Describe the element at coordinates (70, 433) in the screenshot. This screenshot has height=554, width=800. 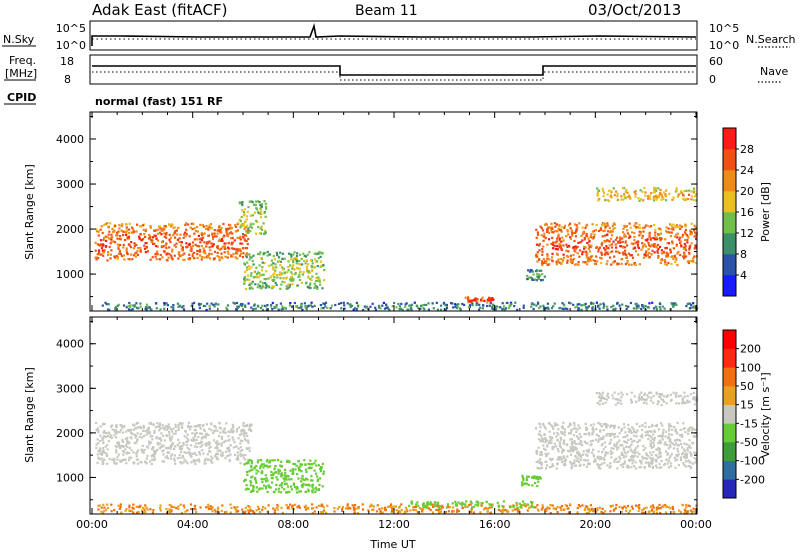
I see `y-tick-label: 2000` at that location.